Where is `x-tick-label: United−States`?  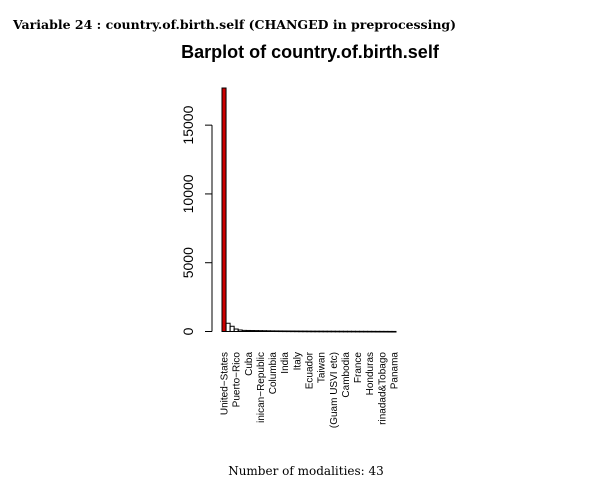
x-tick-label: United−States is located at coordinates (225, 383).